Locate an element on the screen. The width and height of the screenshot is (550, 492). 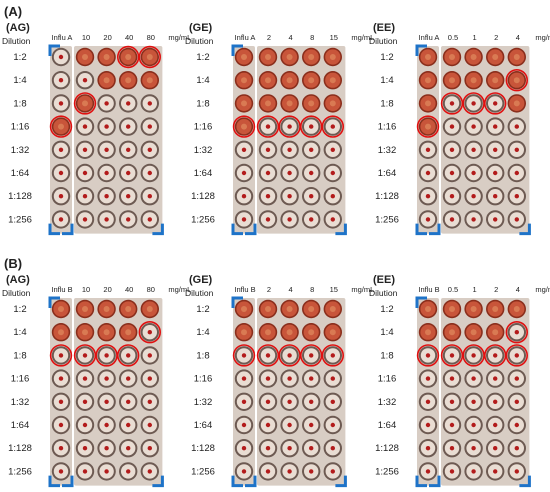
concentration-header: 2 is located at coordinates (269, 289).